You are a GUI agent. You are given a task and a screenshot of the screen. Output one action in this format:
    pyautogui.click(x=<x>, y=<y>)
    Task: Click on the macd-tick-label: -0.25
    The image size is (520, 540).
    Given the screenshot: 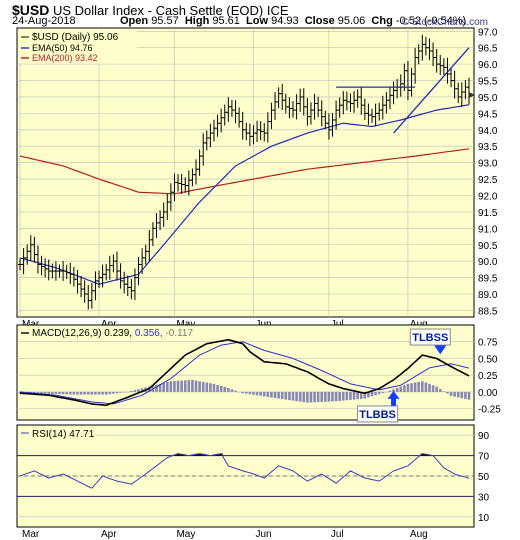 What is the action you would take?
    pyautogui.click(x=489, y=410)
    